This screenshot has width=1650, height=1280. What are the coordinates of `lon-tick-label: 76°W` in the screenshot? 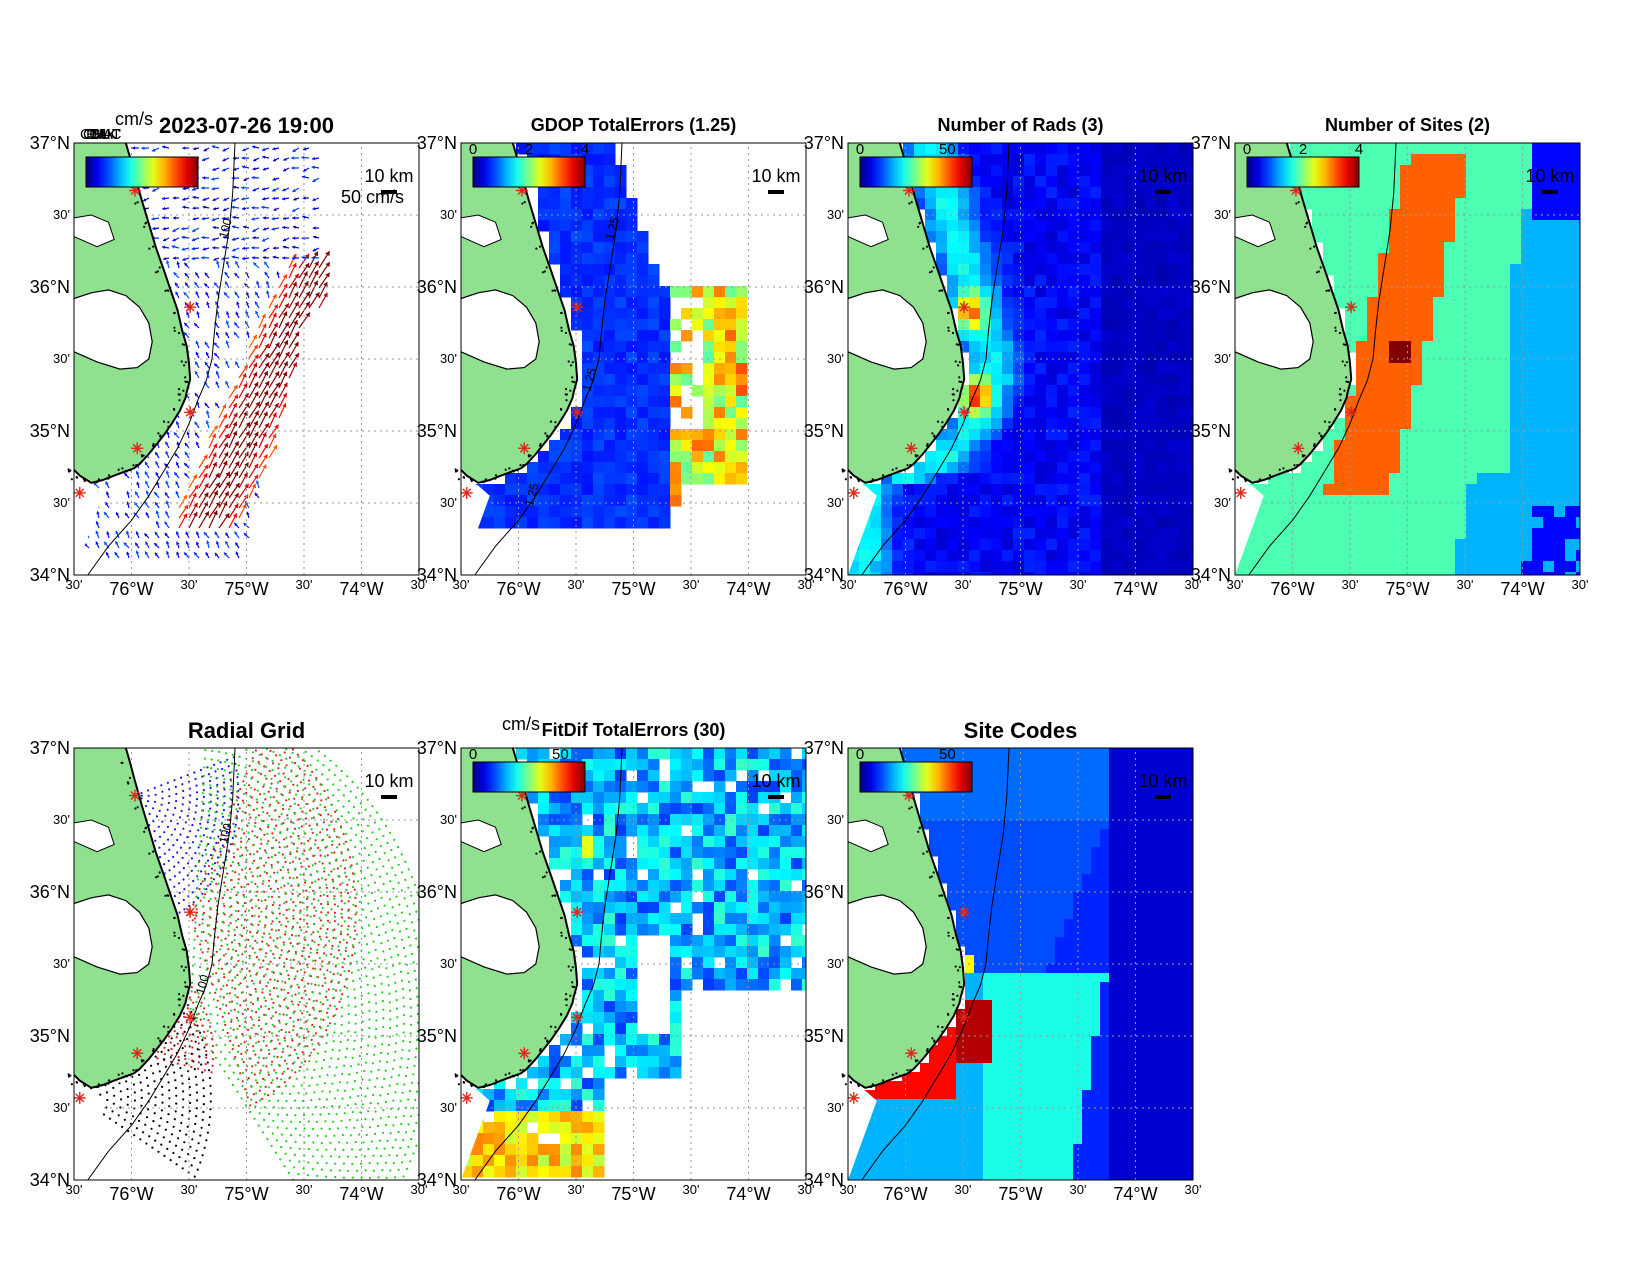 It's located at (518, 589).